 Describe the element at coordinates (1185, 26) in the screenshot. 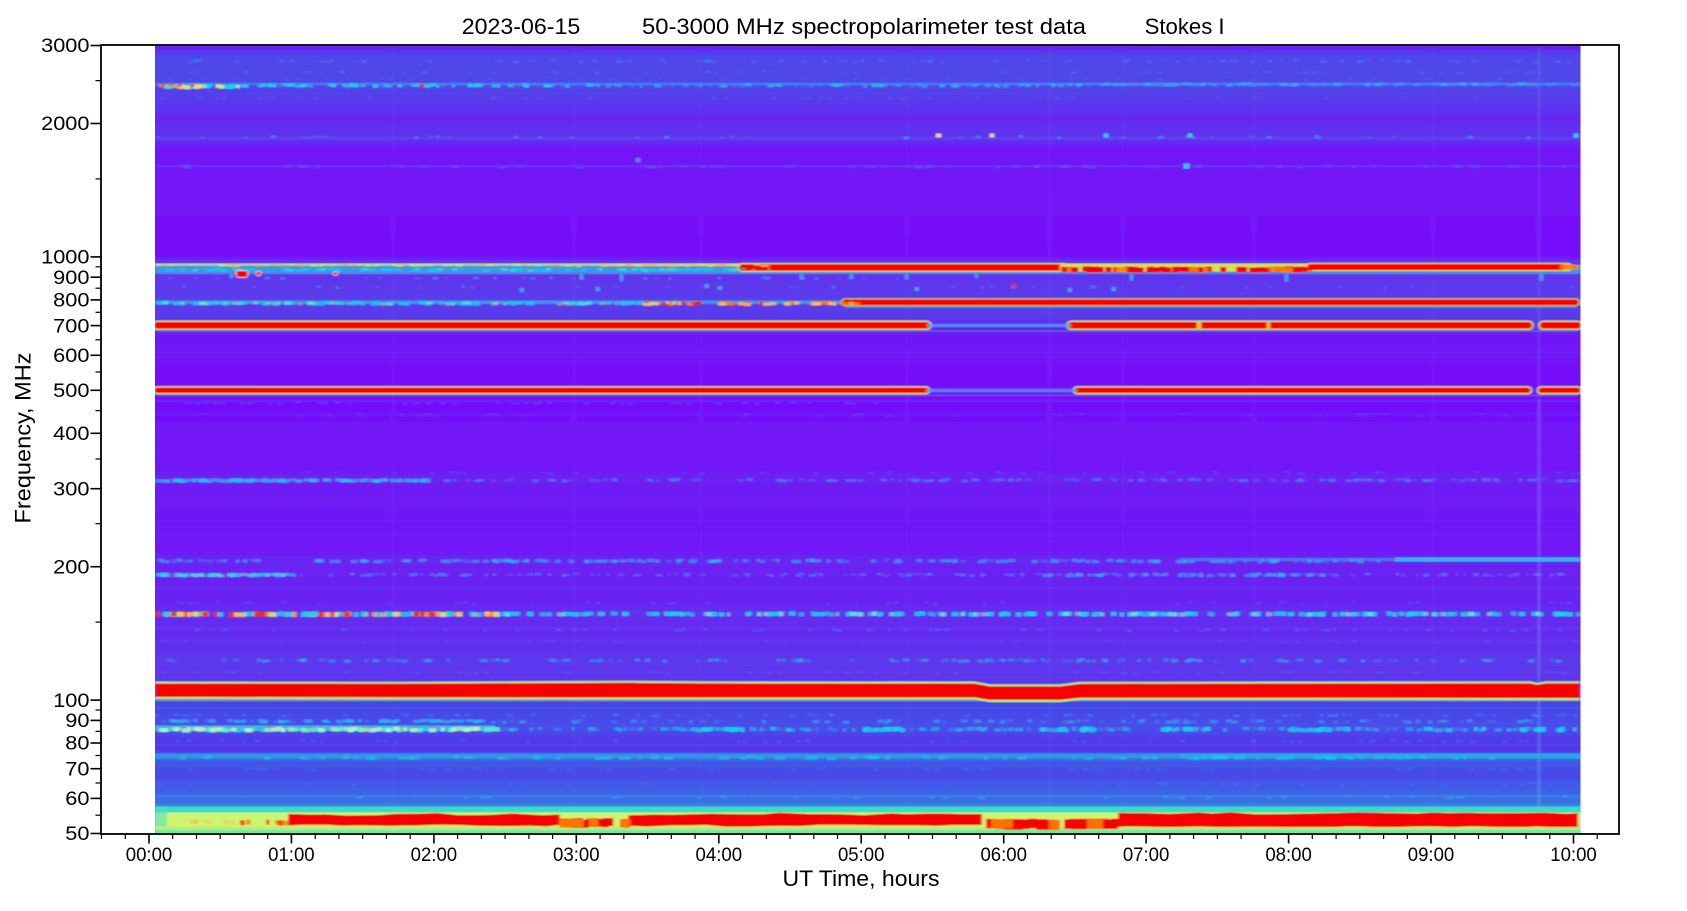

I see `svg-text: Stokes I` at that location.